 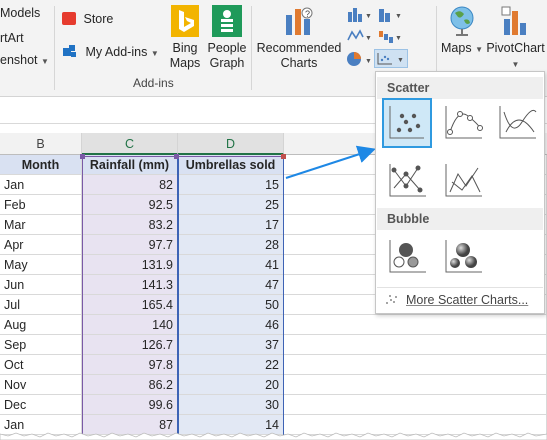 I want to click on column-header-d: D, so click(x=231, y=144).